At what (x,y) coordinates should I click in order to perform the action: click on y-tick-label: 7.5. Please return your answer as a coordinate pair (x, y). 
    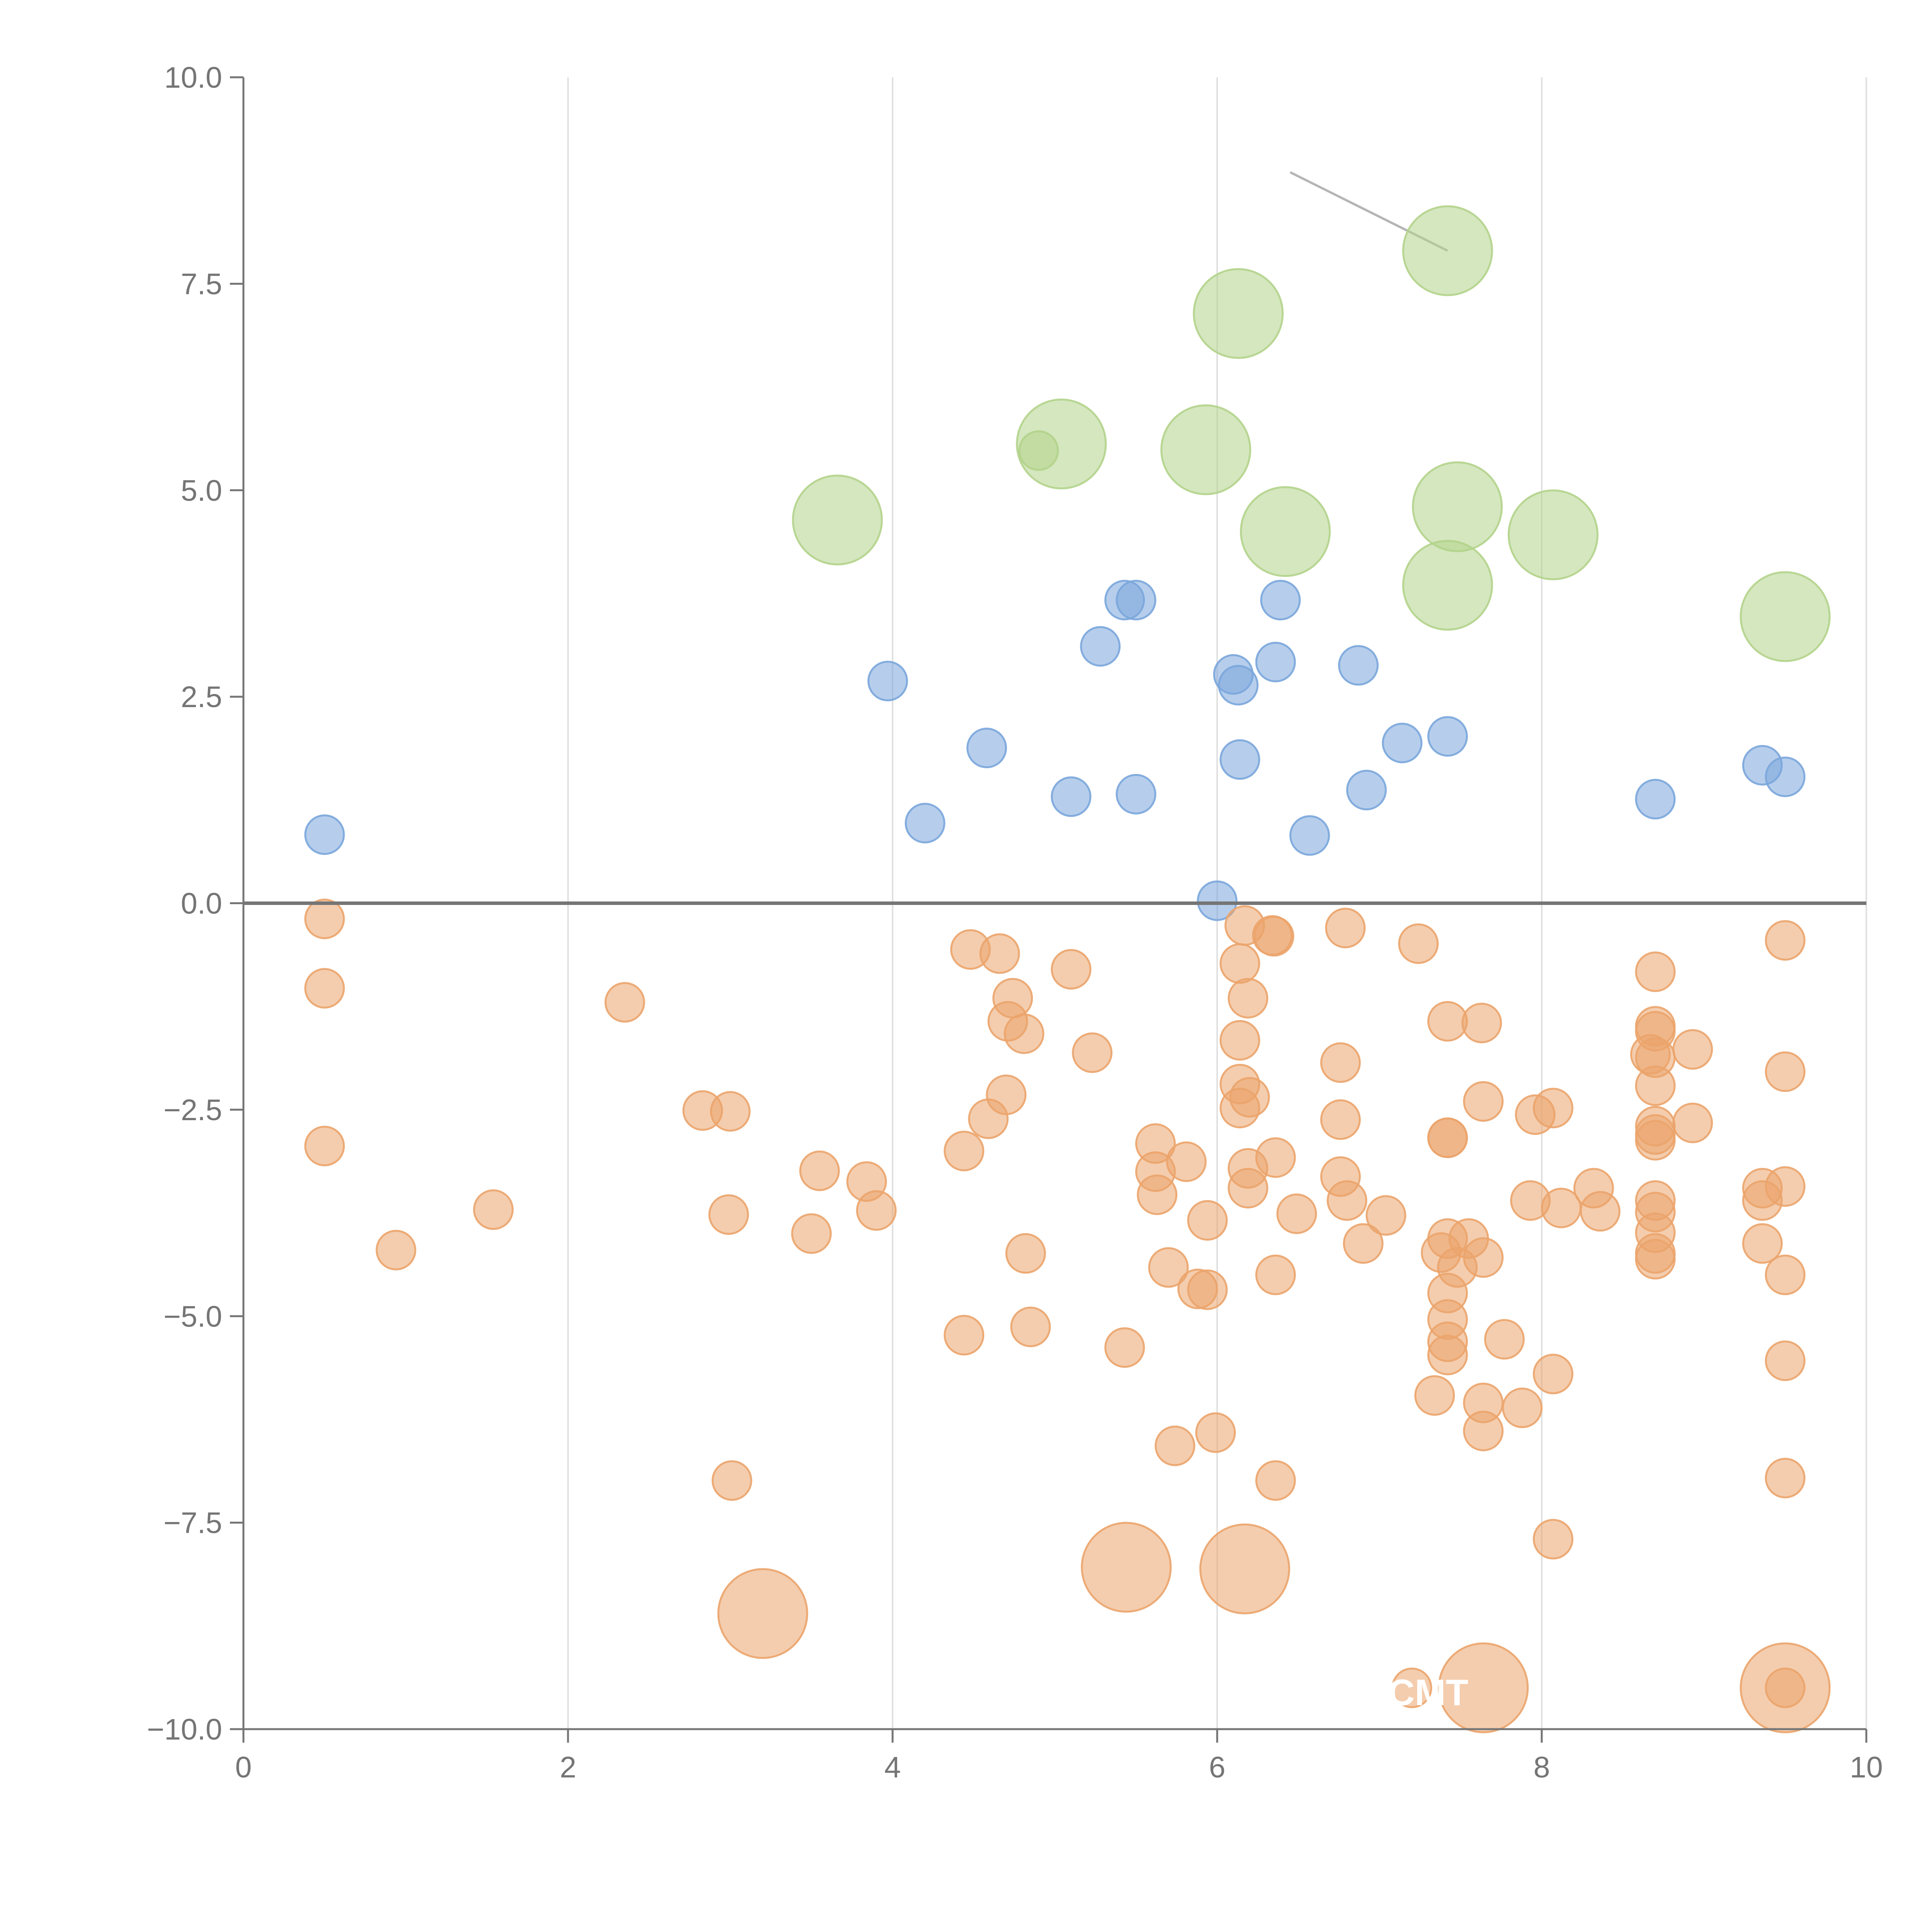
    Looking at the image, I should click on (202, 284).